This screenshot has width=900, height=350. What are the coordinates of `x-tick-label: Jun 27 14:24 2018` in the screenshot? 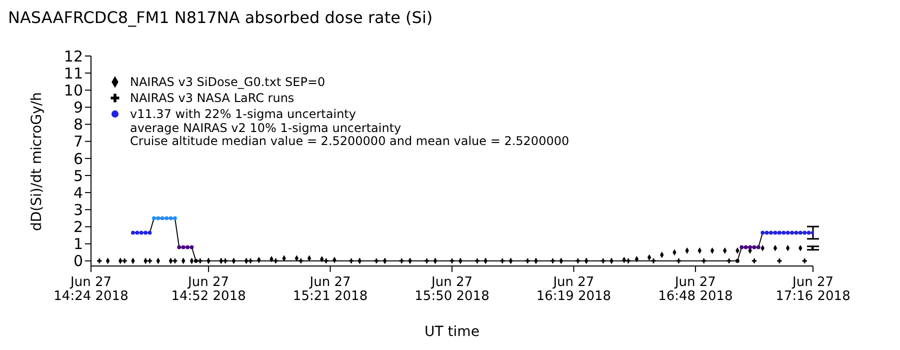 It's located at (91, 289).